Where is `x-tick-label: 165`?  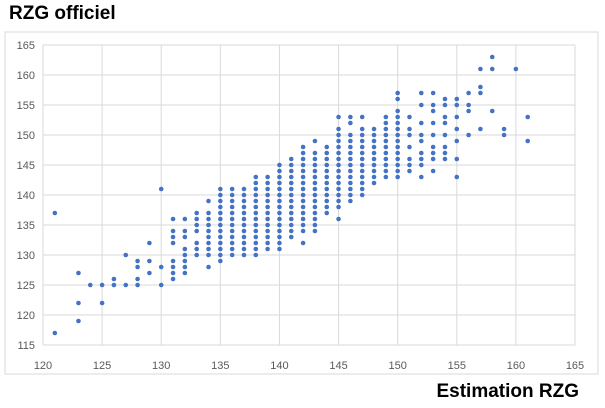
x-tick-label: 165 is located at coordinates (575, 366).